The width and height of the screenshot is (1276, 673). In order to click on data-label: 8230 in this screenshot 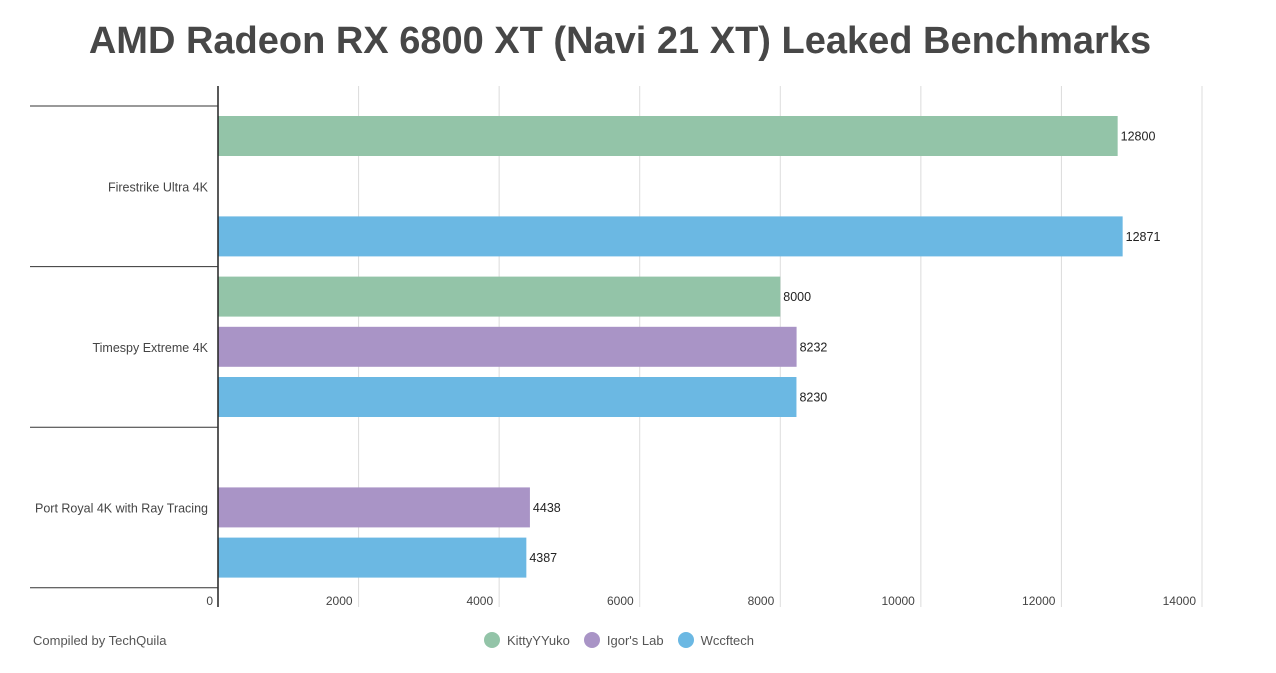, I will do `click(813, 398)`.